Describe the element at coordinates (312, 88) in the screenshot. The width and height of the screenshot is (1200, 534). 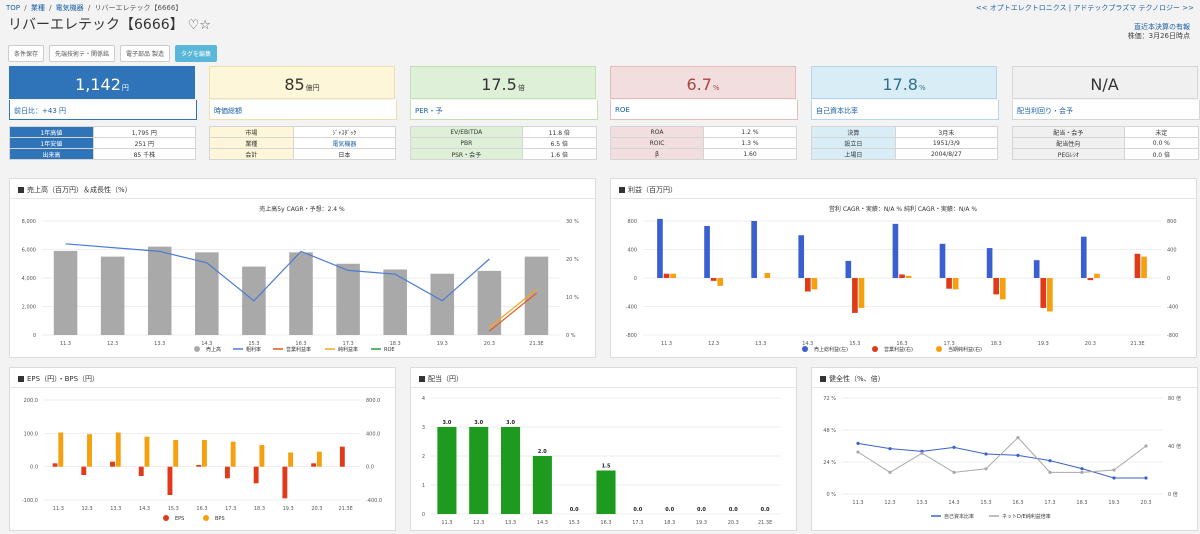
I see `market-cap-unit: 億円` at that location.